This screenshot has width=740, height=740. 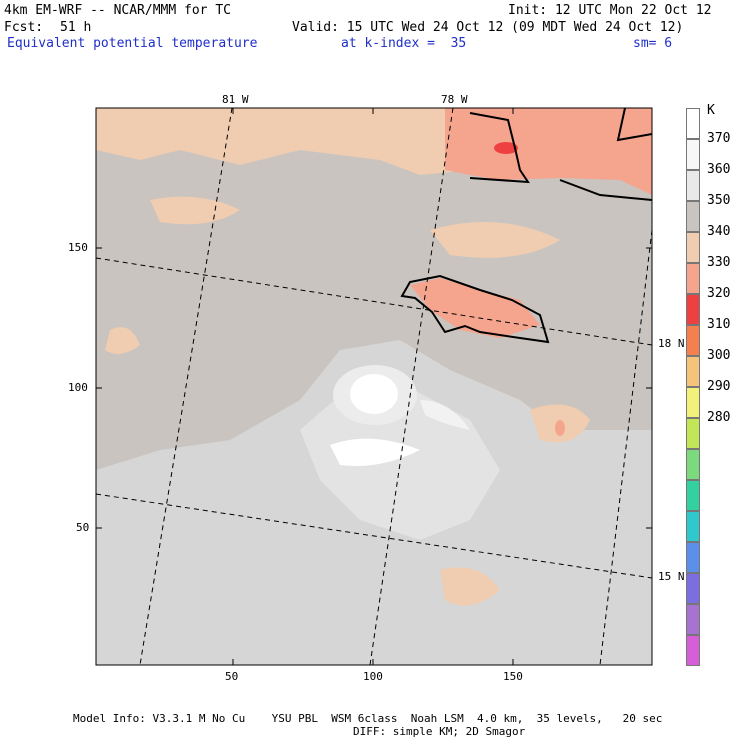 I want to click on meridian-81w, so click(x=186, y=386).